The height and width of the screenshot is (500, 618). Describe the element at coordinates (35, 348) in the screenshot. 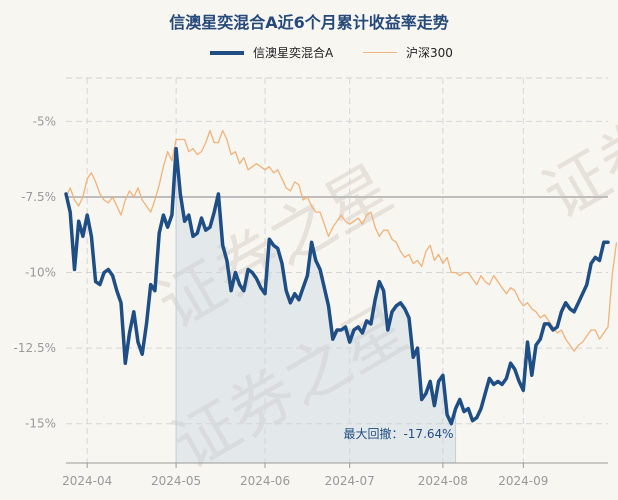

I see `y-tick-label: -12.5%` at that location.